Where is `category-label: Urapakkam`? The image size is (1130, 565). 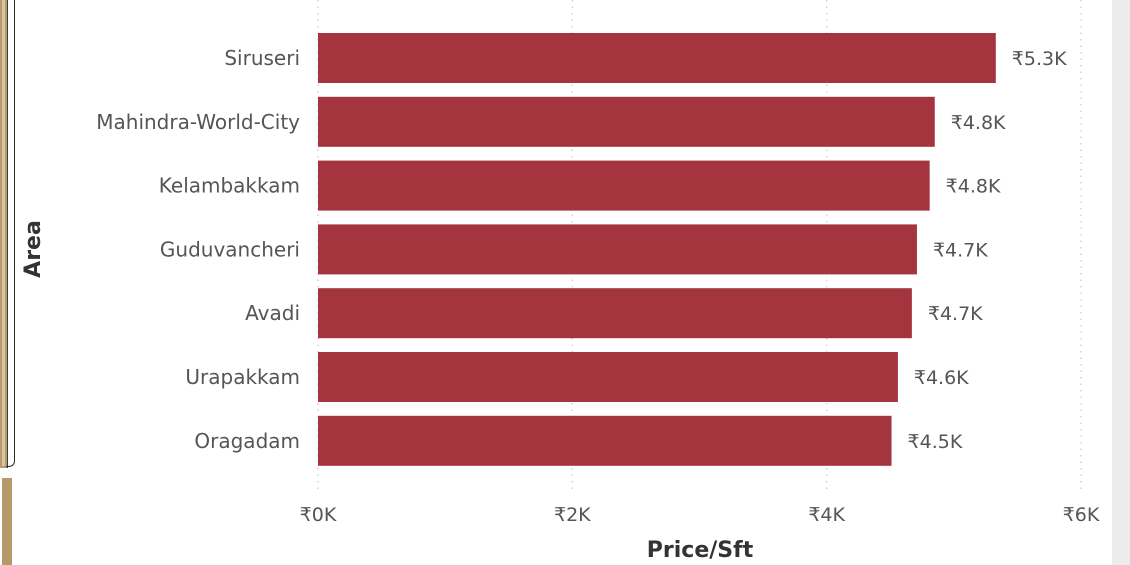
category-label: Urapakkam is located at coordinates (242, 377).